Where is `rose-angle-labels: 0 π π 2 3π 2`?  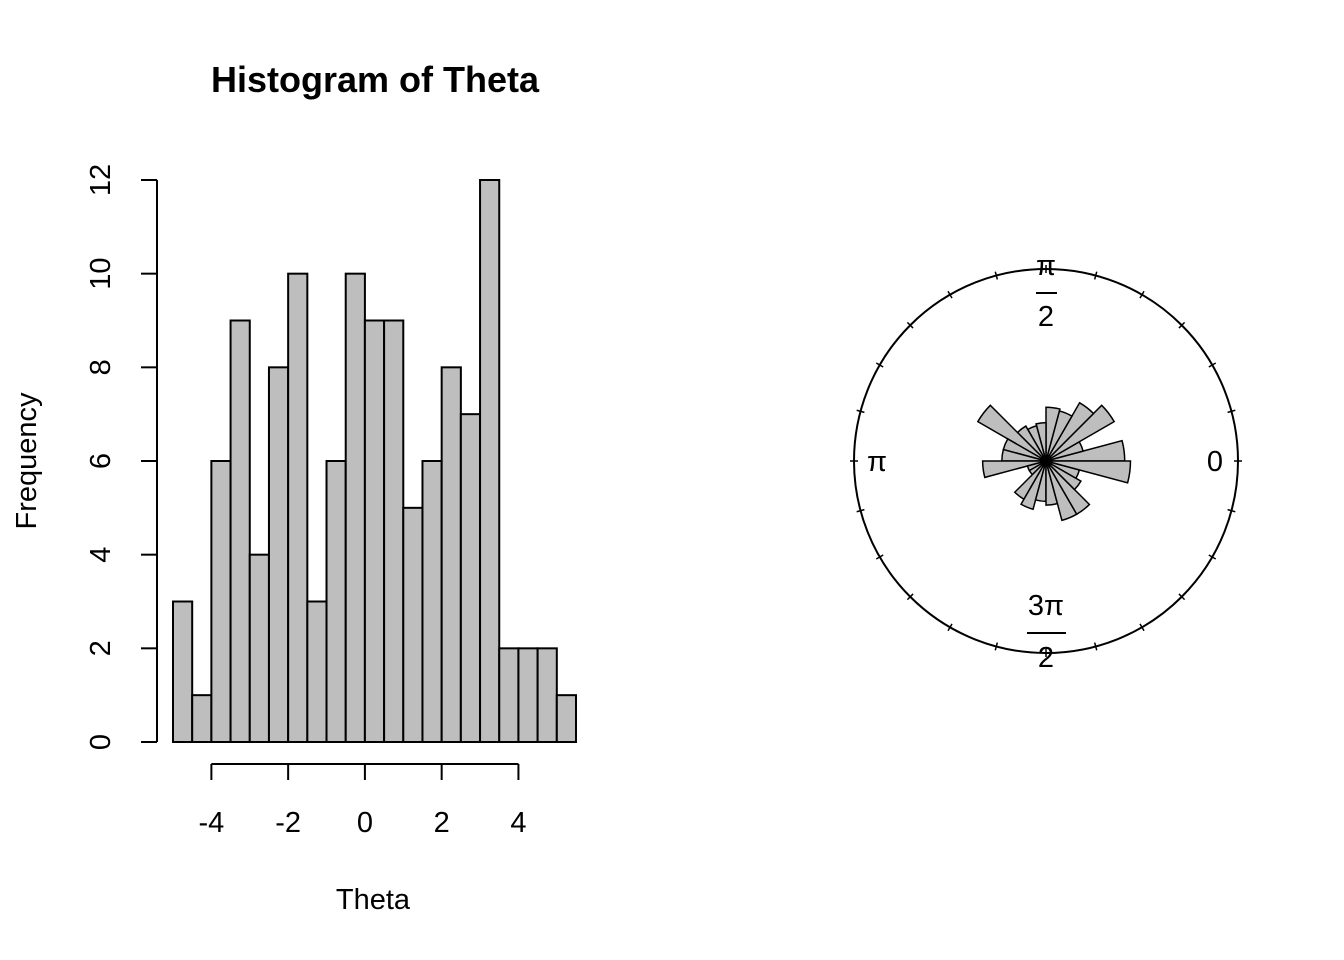 rose-angle-labels: 0 π π 2 3π 2 is located at coordinates (1045, 462).